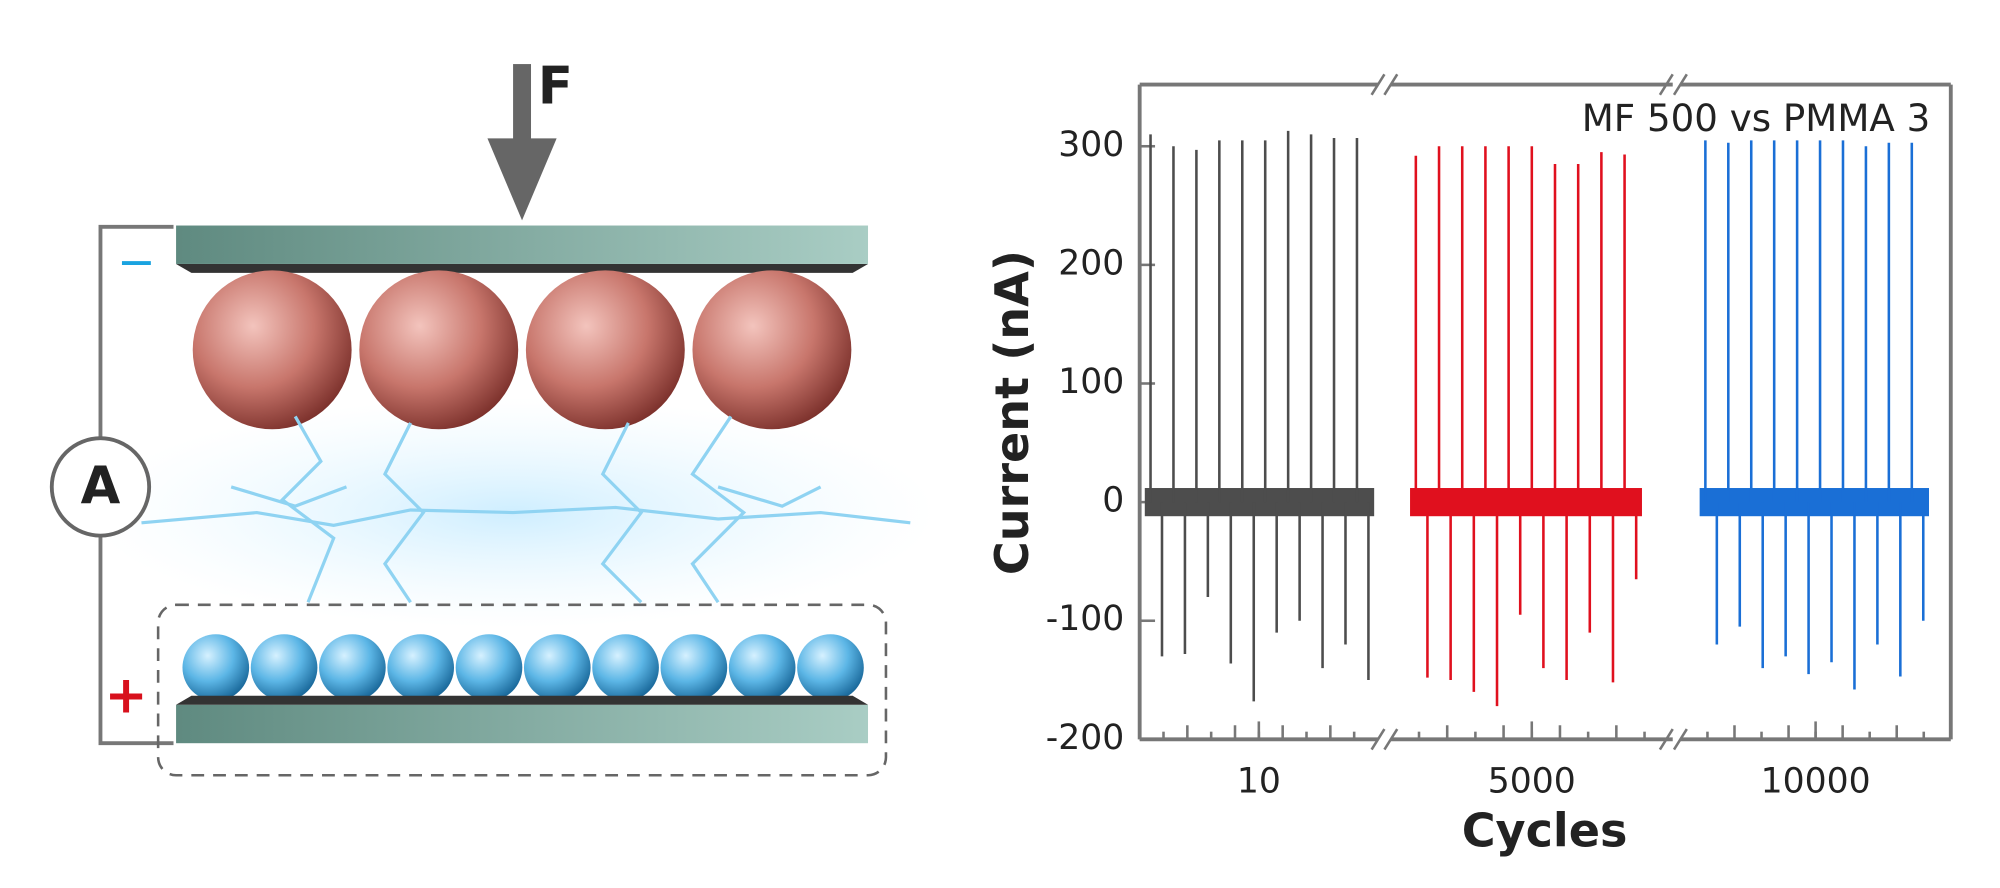 This screenshot has width=2000, height=888. What do you see at coordinates (1091, 382) in the screenshot?
I see `y-tick-label: 100` at bounding box center [1091, 382].